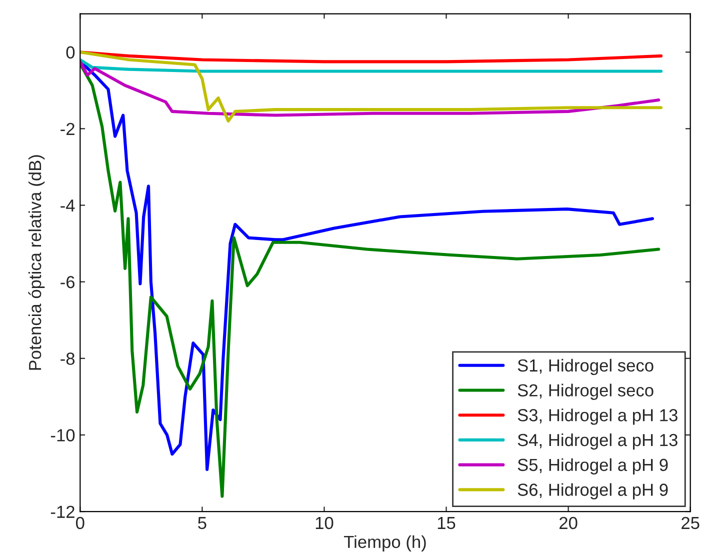 The image size is (703, 553). I want to click on x-tick-label: 15, so click(447, 523).